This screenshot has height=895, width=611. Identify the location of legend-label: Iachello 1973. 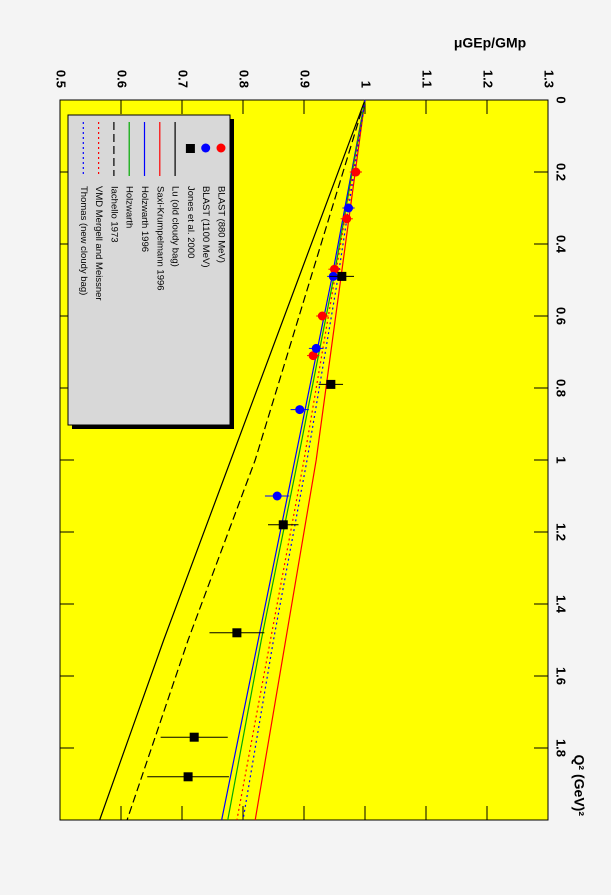
(113, 214).